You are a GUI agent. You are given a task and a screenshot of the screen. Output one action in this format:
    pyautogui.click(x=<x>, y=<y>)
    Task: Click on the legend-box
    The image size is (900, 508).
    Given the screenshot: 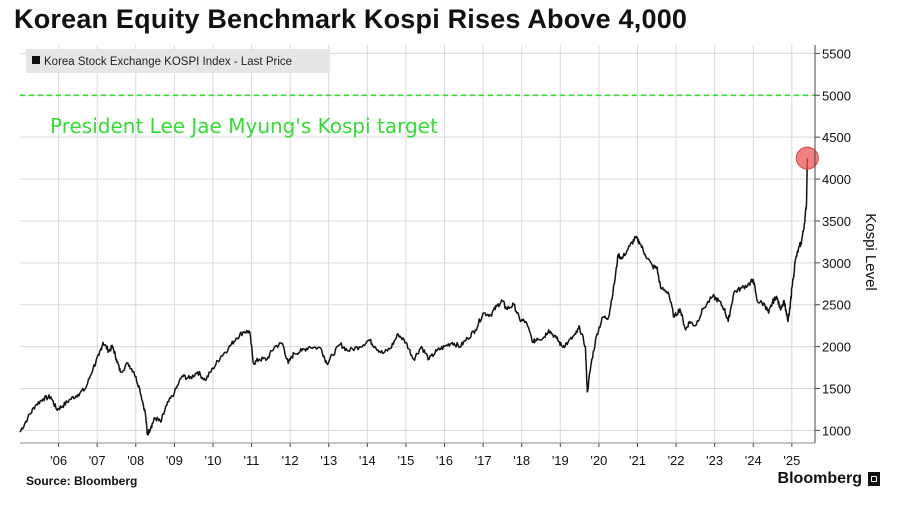 What is the action you would take?
    pyautogui.click(x=178, y=61)
    